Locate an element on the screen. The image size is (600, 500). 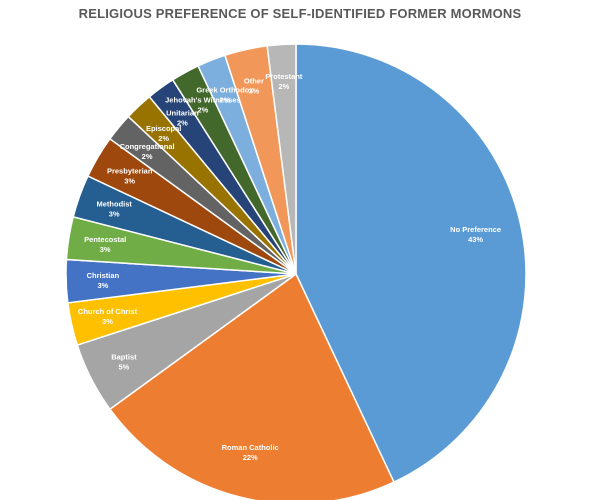
slice-label-roman-catholic: Roman Catholic 22% is located at coordinates (250, 452).